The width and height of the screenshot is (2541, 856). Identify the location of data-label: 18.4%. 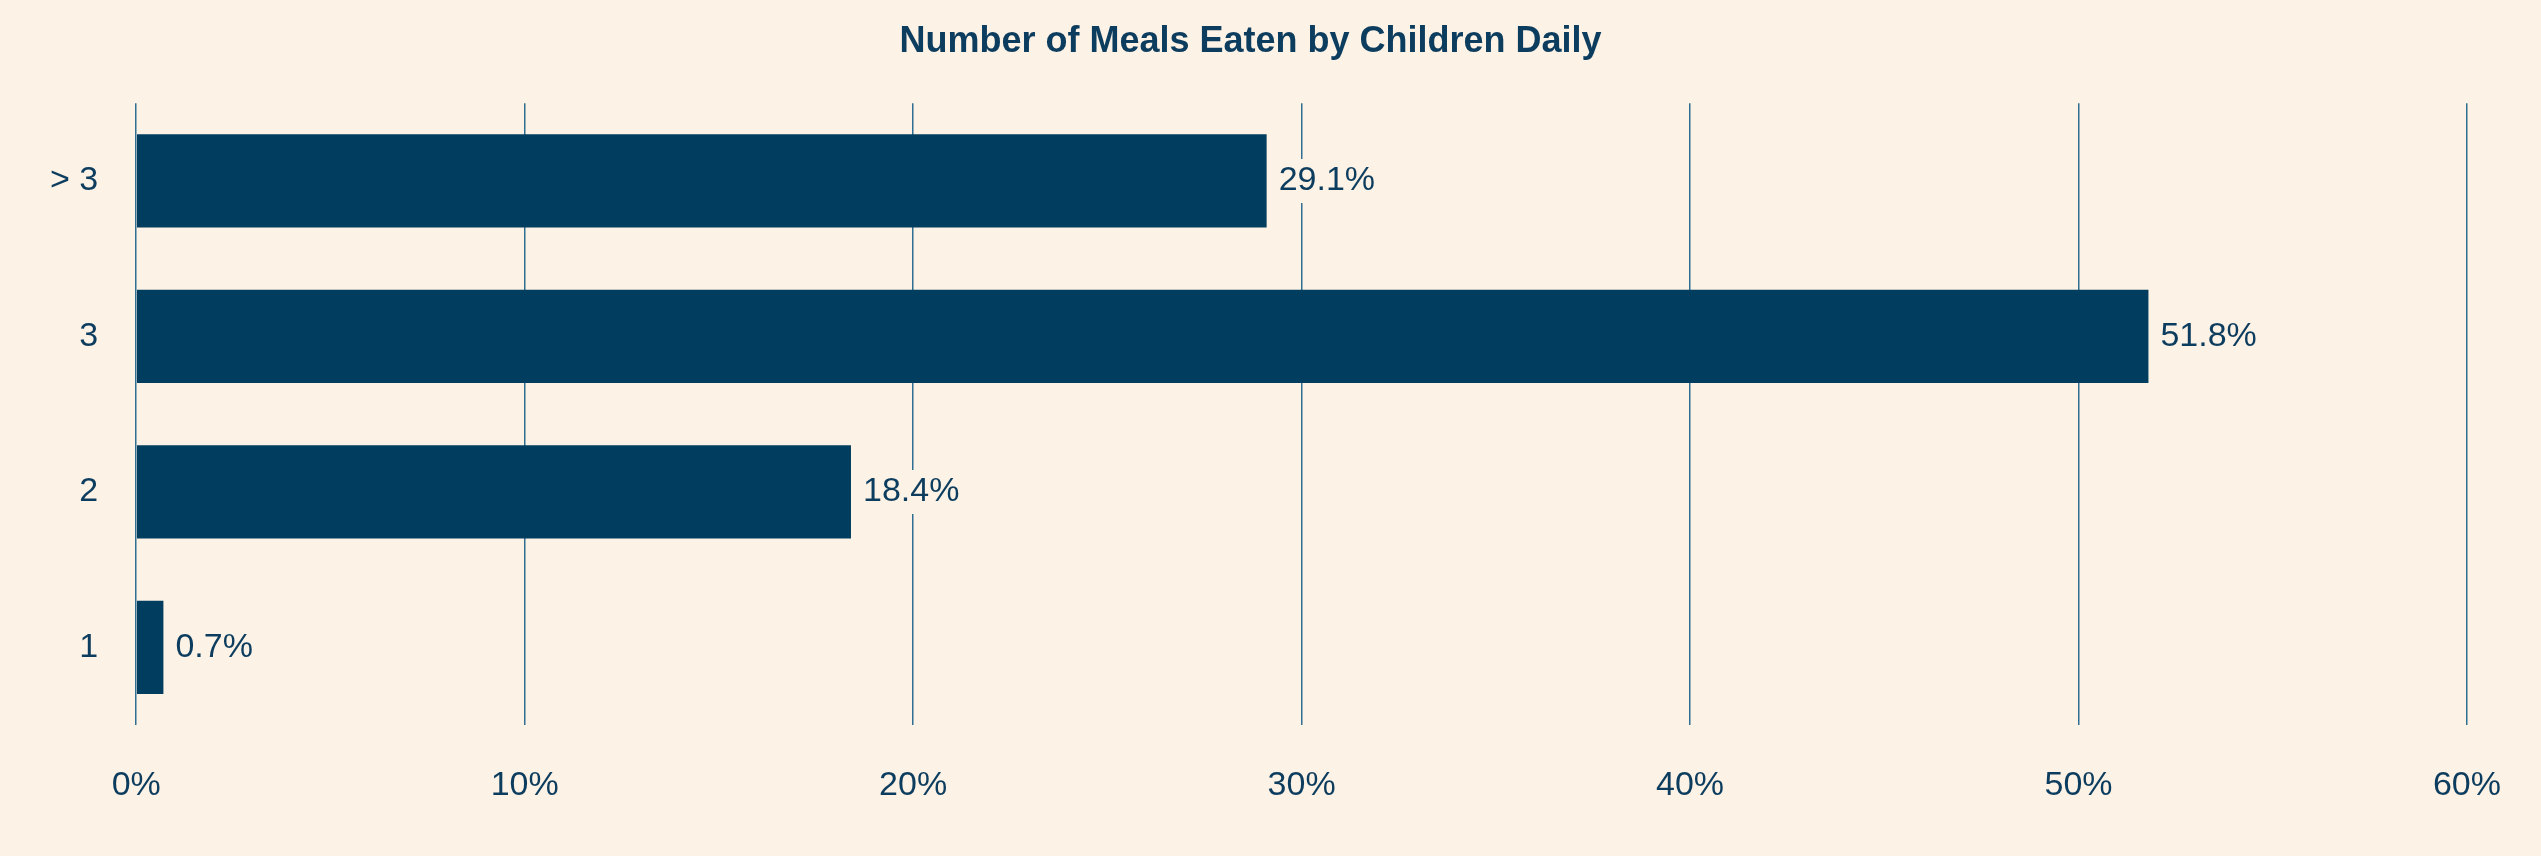
(911, 489).